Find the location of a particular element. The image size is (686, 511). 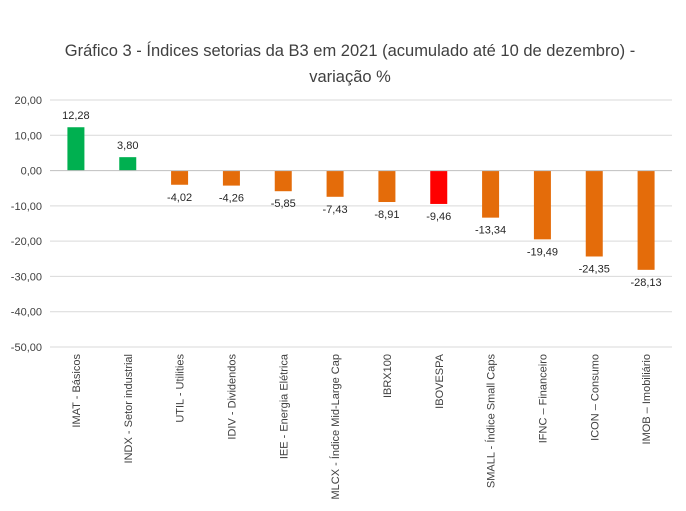

category-label: INDX - Setor industrial is located at coordinates (129, 408).